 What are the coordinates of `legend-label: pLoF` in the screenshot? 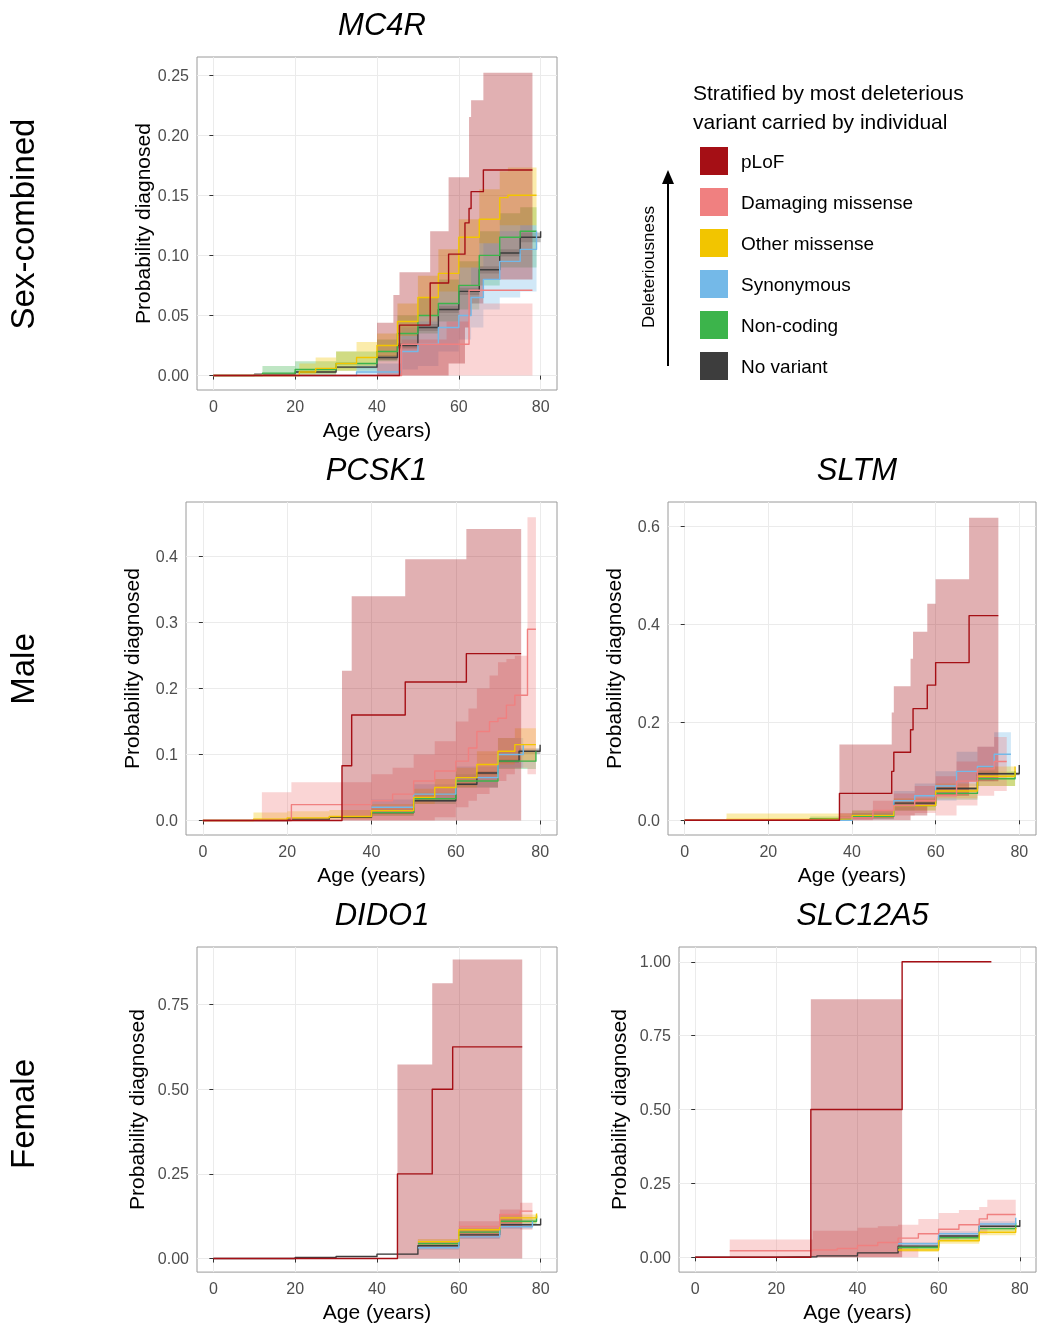 It's located at (763, 161).